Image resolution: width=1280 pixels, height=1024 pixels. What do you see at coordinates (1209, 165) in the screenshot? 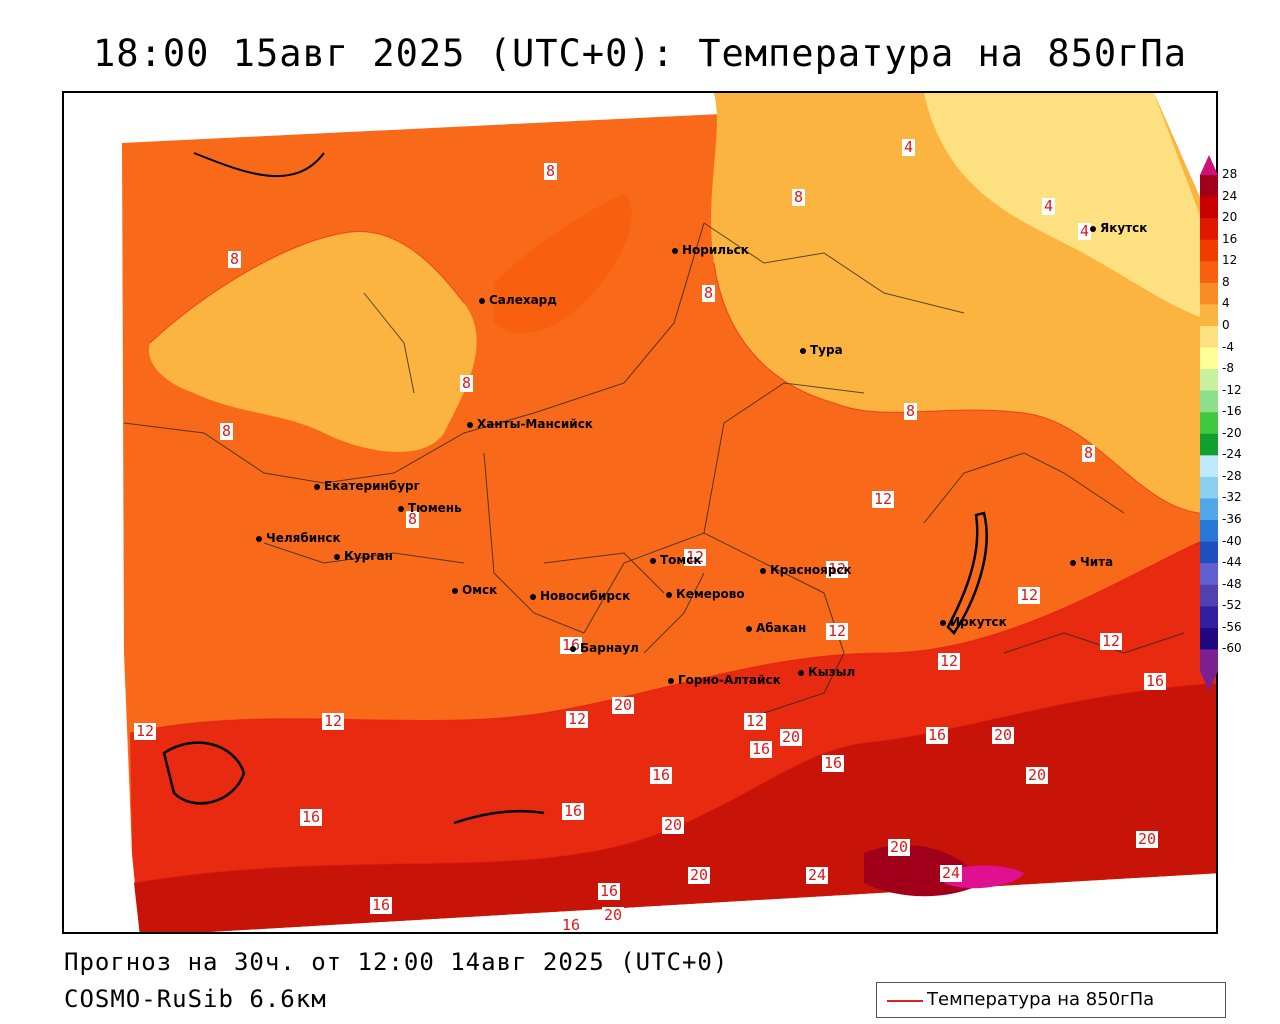
I see `colorbar-top-arrow-icon` at bounding box center [1209, 165].